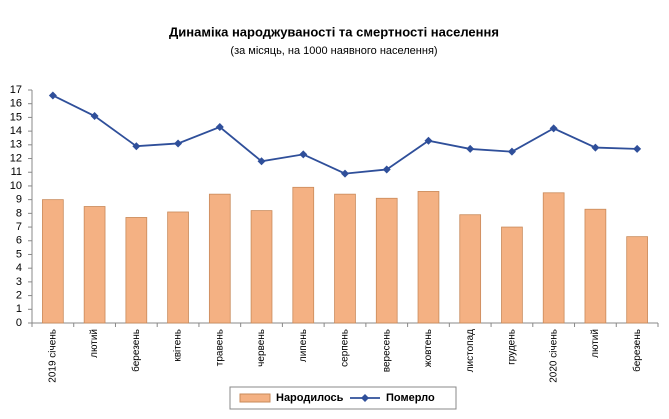 Image resolution: width=669 pixels, height=419 pixels. Describe the element at coordinates (16, 117) in the screenshot. I see `y-tick-label: 15` at that location.